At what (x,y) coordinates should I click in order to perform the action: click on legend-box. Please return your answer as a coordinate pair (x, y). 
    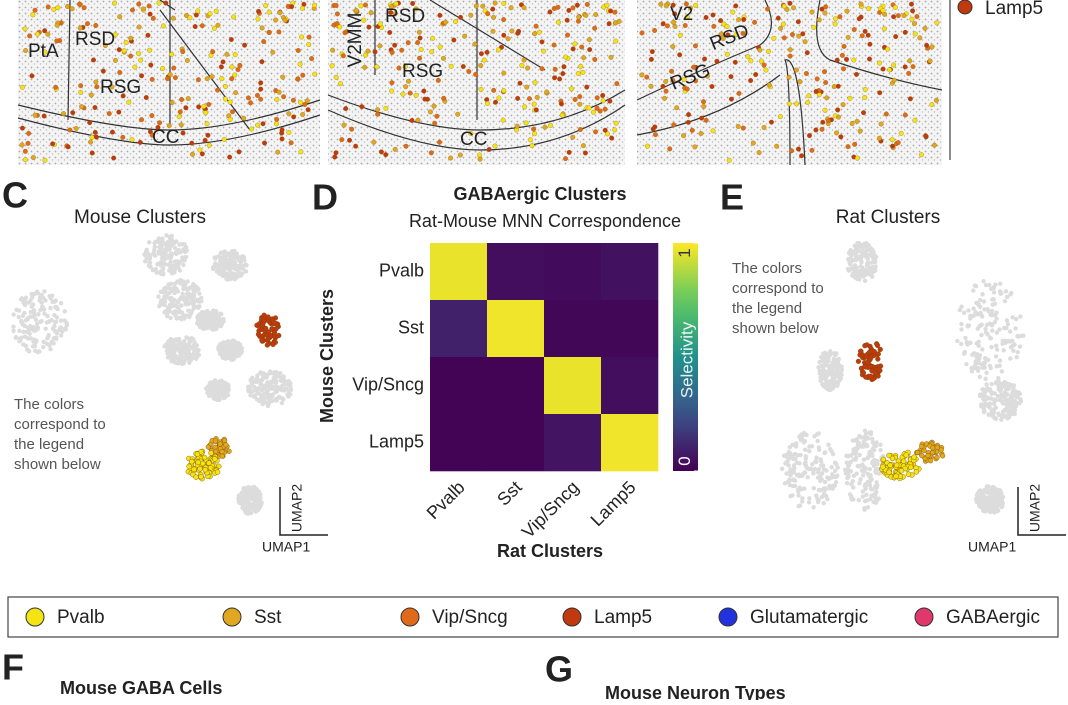
    Looking at the image, I should click on (533, 617).